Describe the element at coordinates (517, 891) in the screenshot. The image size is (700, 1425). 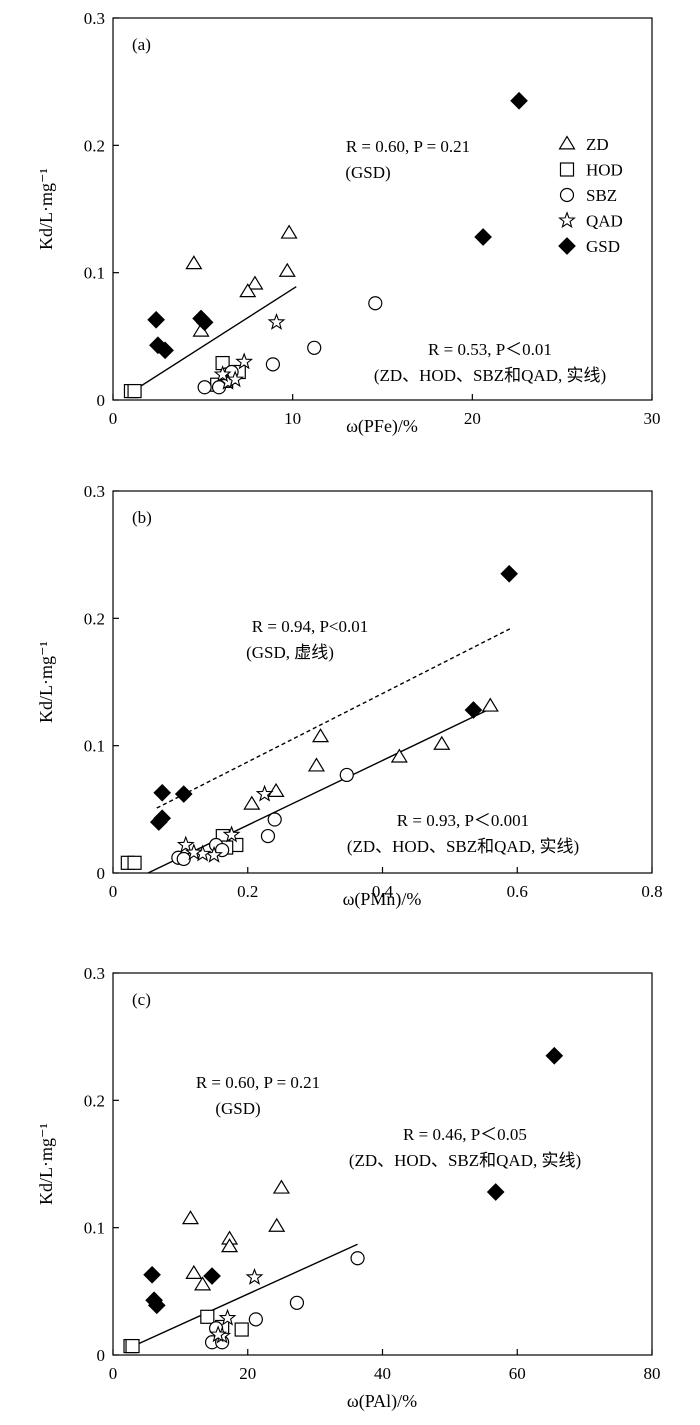
I see `x-tick-label: 0.6` at that location.